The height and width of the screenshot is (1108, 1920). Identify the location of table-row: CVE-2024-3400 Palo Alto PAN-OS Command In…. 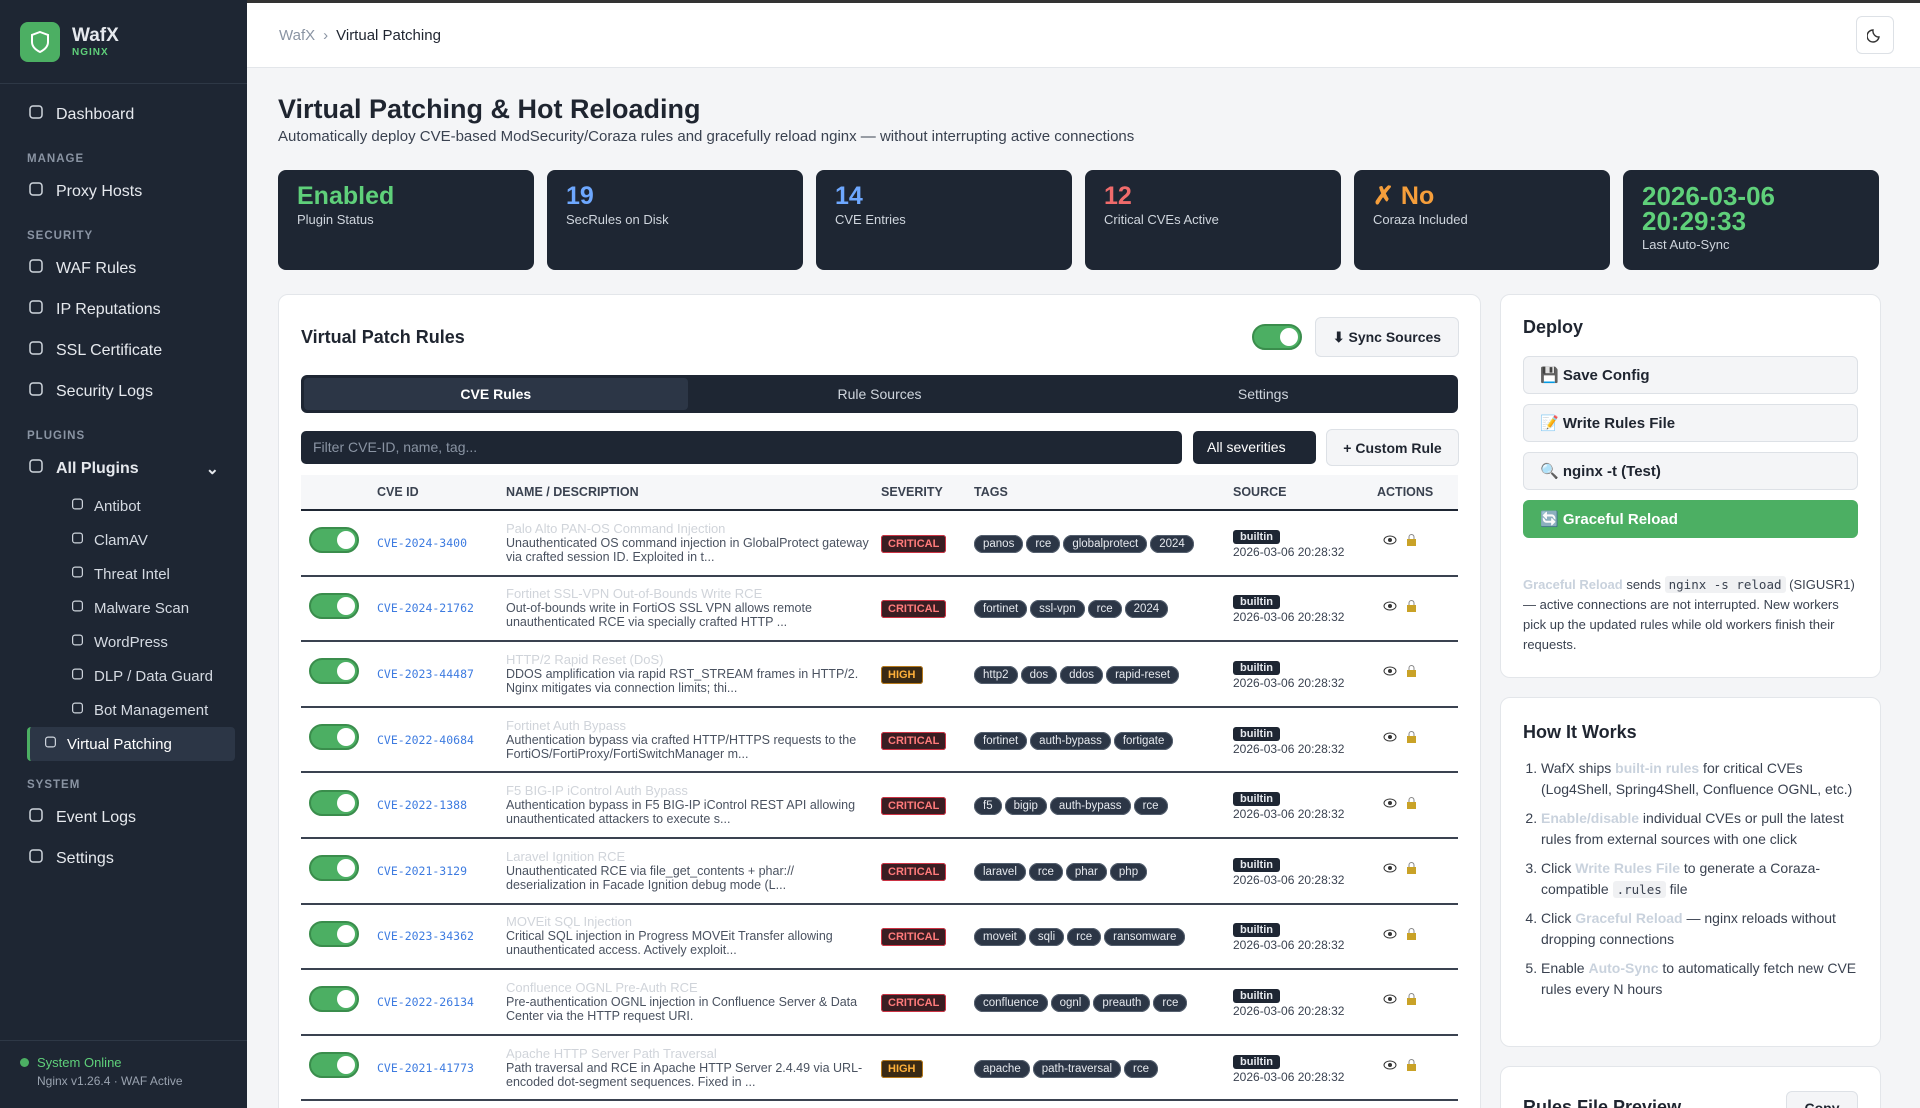
(879, 544).